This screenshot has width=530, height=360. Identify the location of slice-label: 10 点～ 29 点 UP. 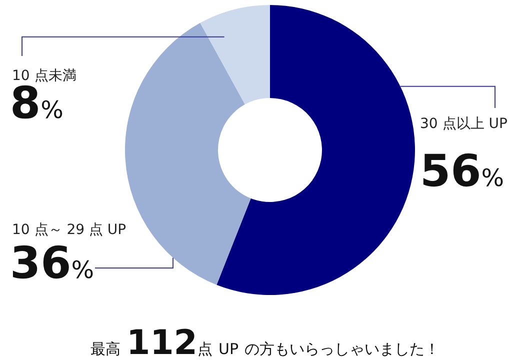
(69, 230).